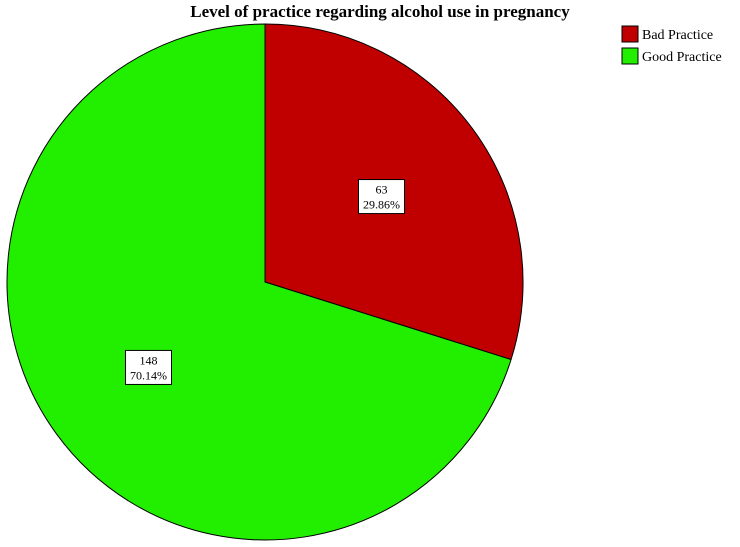 The width and height of the screenshot is (740, 547). I want to click on legend: Bad Practice Good Practice, so click(671, 45).